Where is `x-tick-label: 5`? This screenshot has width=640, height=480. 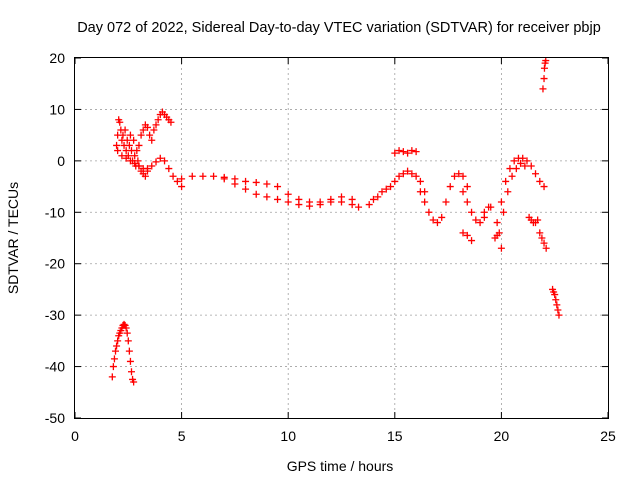
x-tick-label: 5 is located at coordinates (182, 436).